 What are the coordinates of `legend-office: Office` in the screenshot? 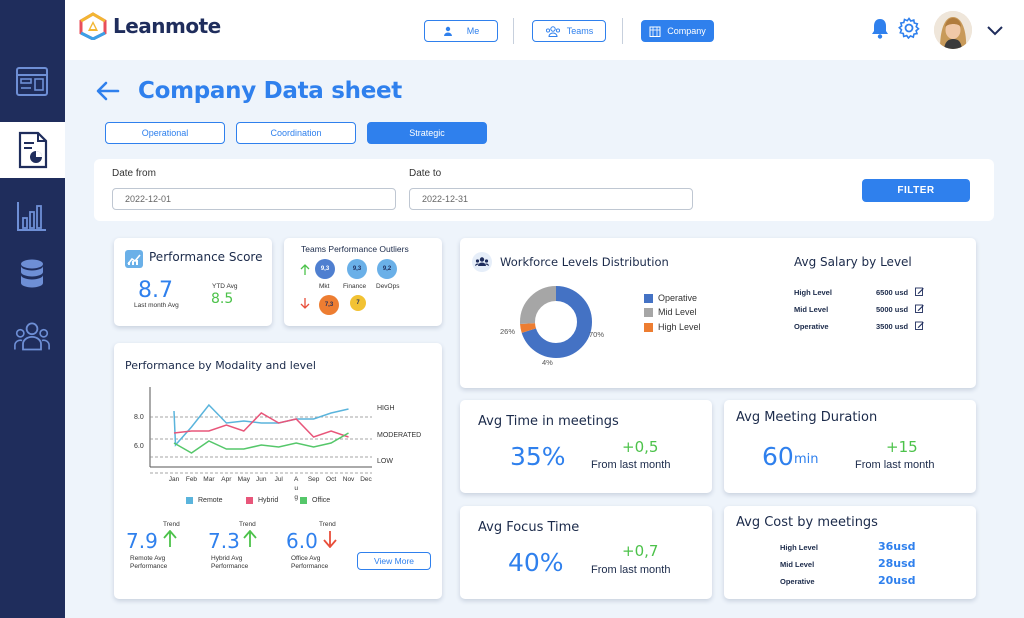 It's located at (315, 500).